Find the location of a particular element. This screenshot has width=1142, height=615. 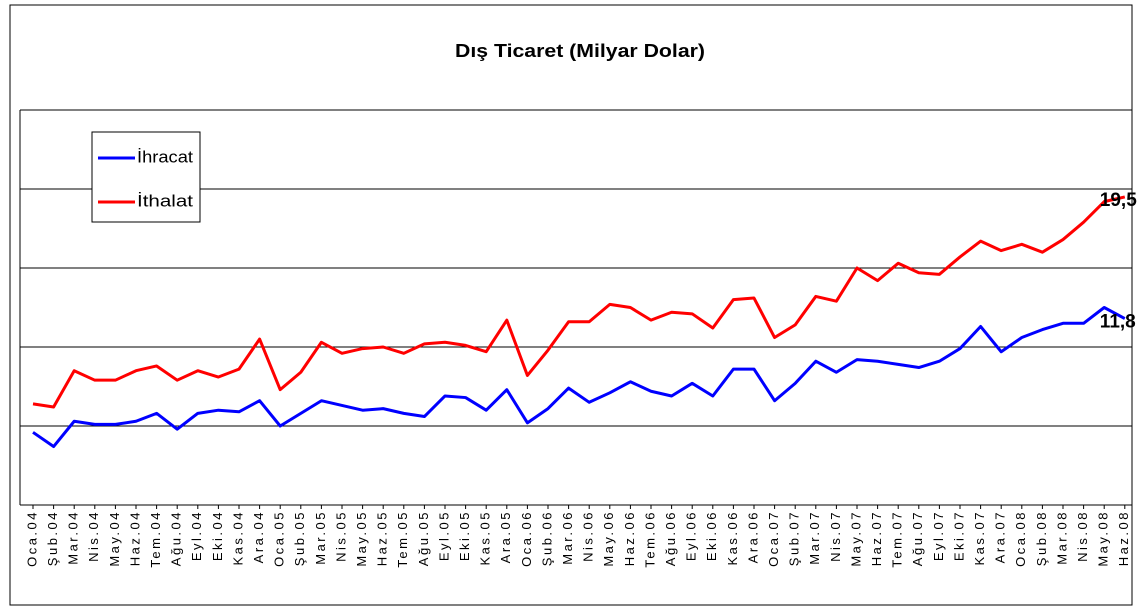

x-tick-label: Ara.06 is located at coordinates (752, 536).